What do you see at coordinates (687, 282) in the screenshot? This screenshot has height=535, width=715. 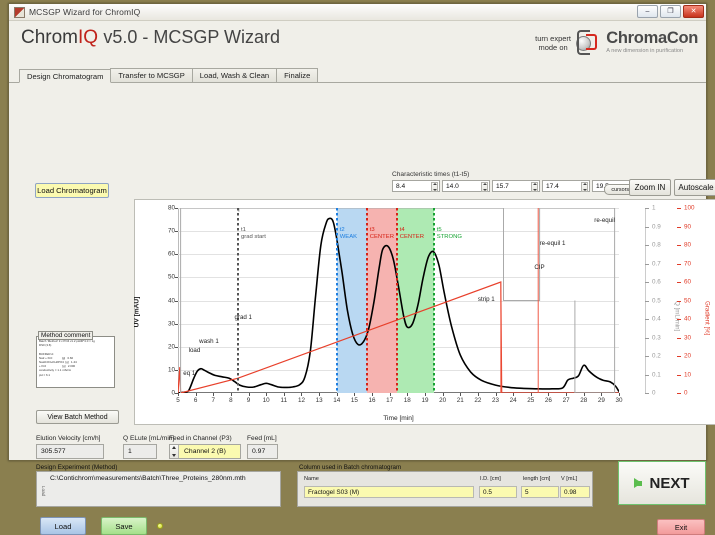 I see `chart-right-tick: 60` at bounding box center [687, 282].